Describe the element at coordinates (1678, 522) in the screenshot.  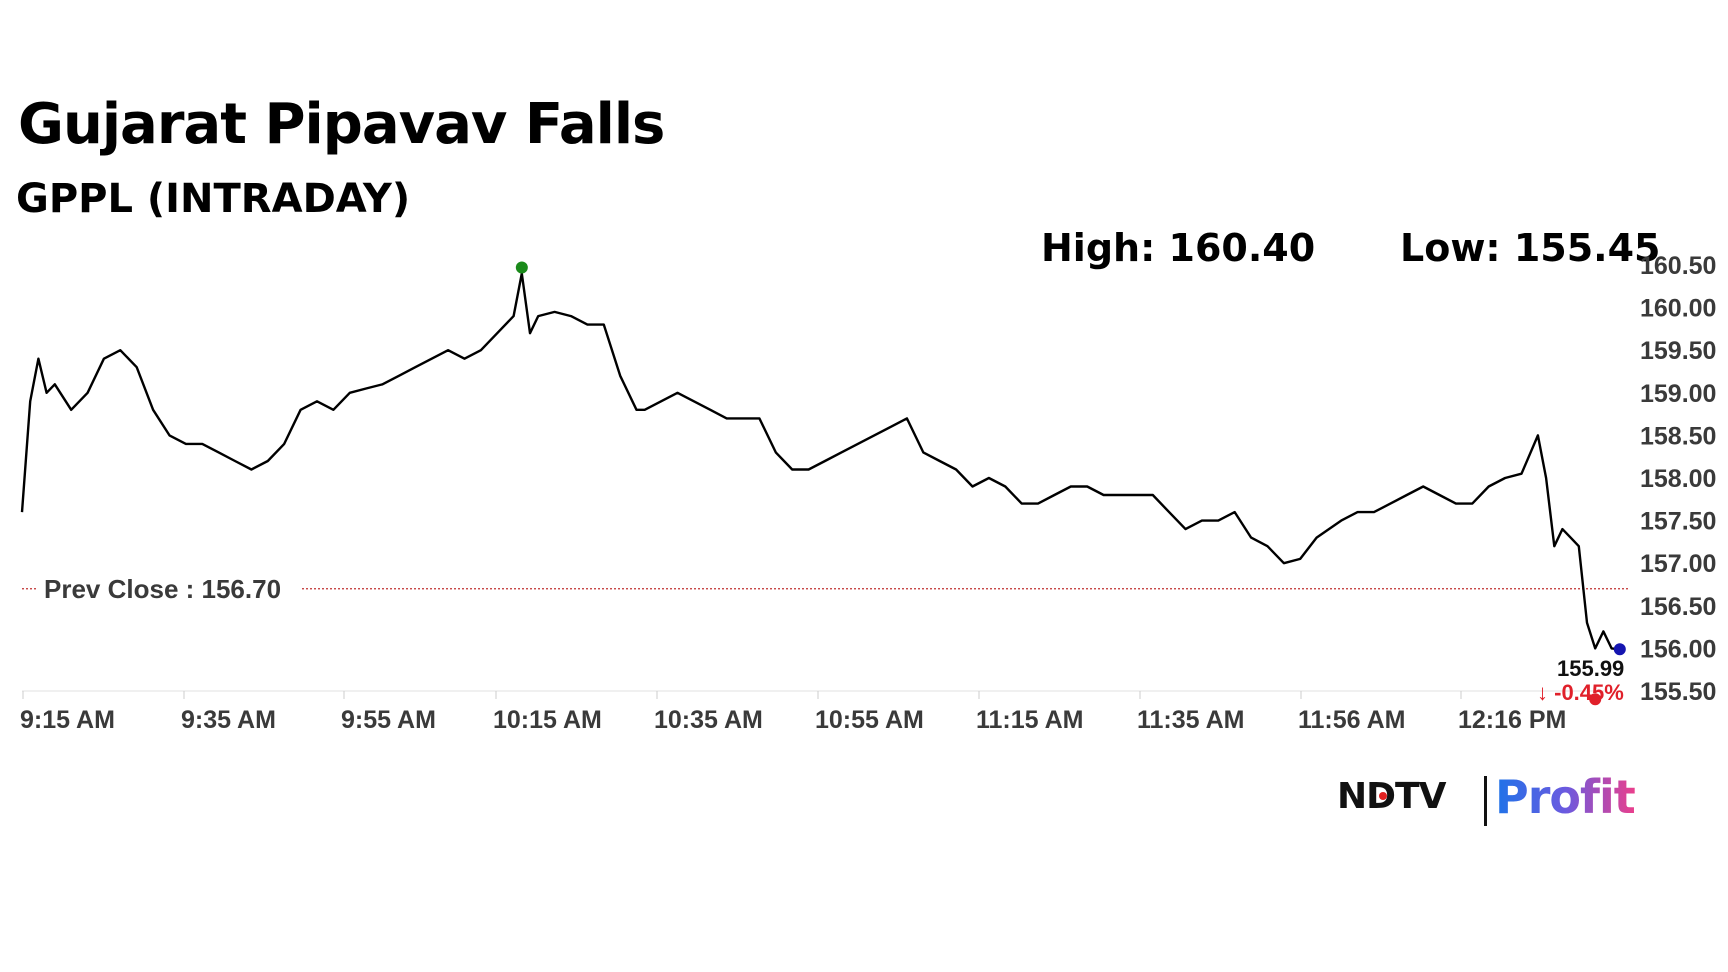
I see `y-tick-label: 157.50` at that location.